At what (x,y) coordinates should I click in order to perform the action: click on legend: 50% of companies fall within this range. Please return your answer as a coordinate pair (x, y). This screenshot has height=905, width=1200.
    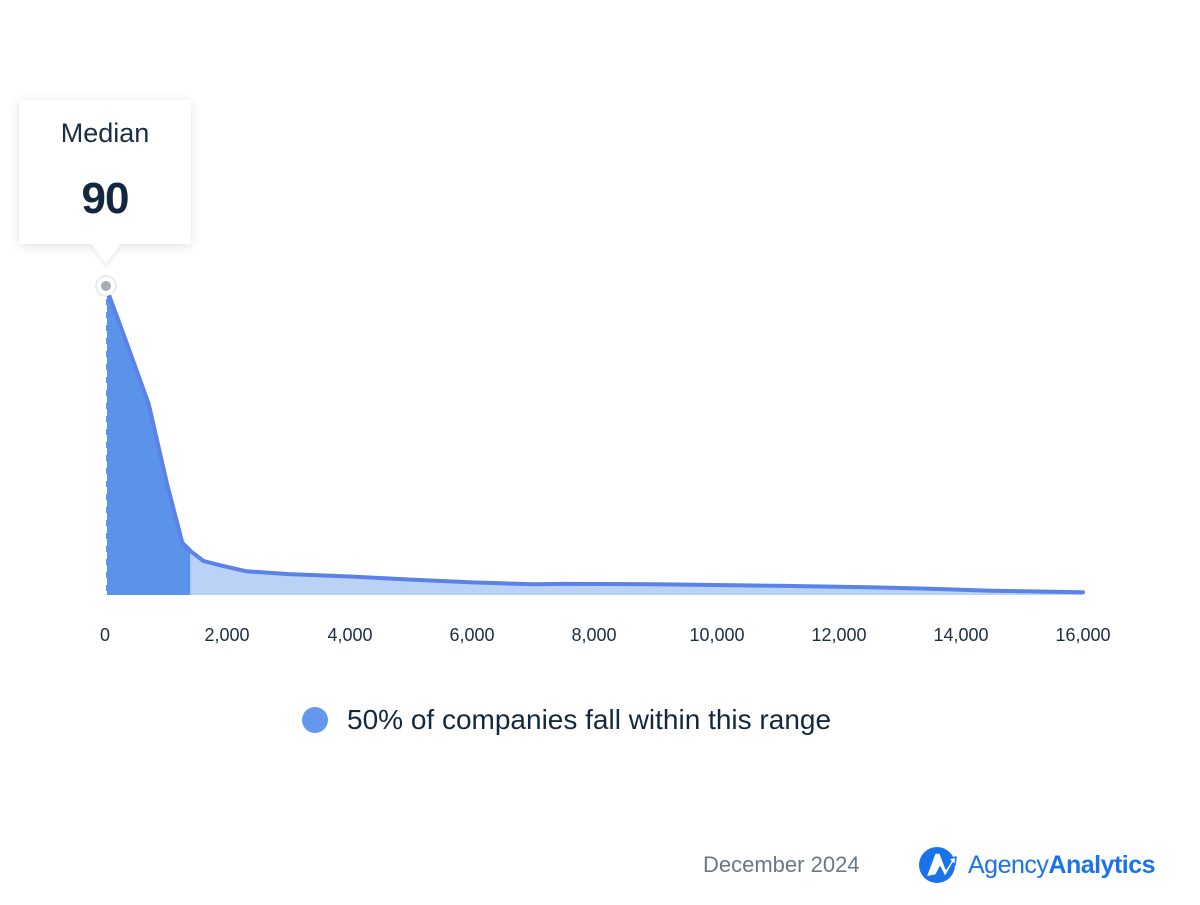
    Looking at the image, I should click on (566, 720).